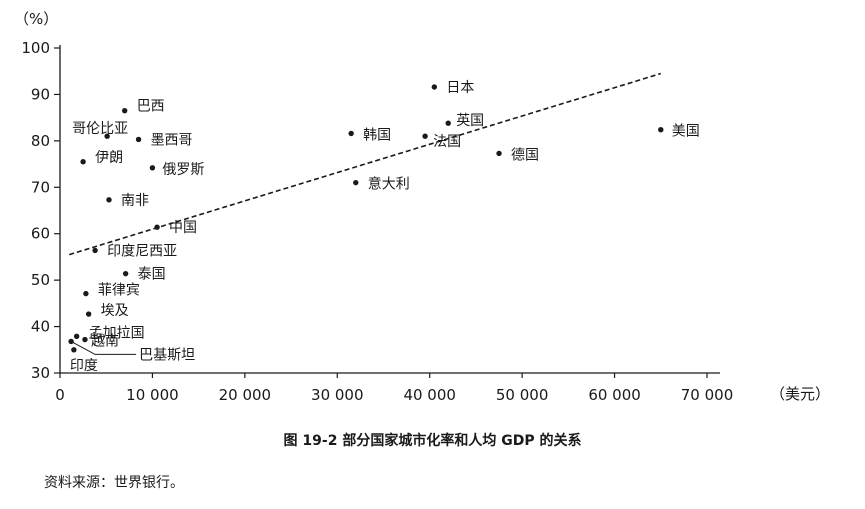  What do you see at coordinates (115, 311) in the screenshot?
I see `point-label: 埃及` at bounding box center [115, 311].